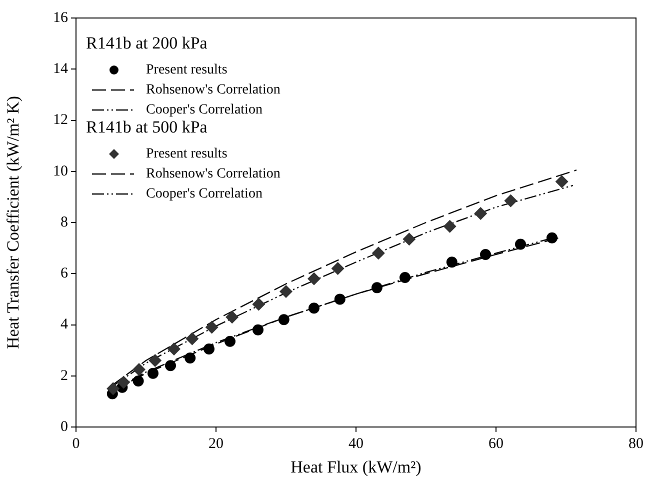 This screenshot has height=482, width=647. Describe the element at coordinates (64, 274) in the screenshot. I see `y-tick-label: 6` at that location.